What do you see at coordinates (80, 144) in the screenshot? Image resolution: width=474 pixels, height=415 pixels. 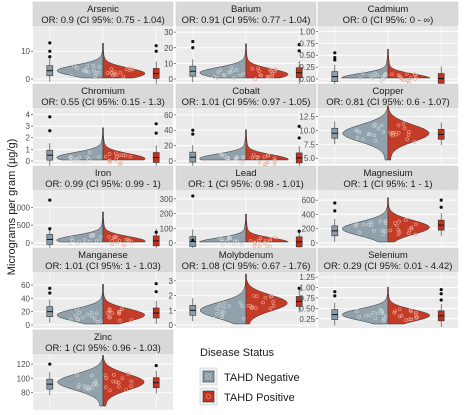 I see `violin-negative-chromium` at bounding box center [80, 144].